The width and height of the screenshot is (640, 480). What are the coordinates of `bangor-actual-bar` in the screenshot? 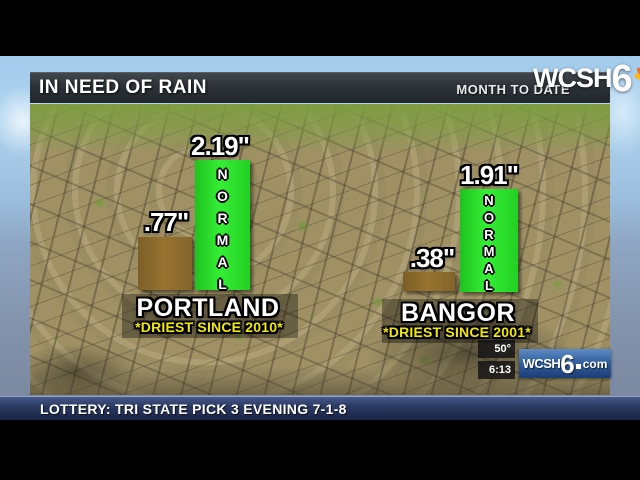 It's located at (429, 281).